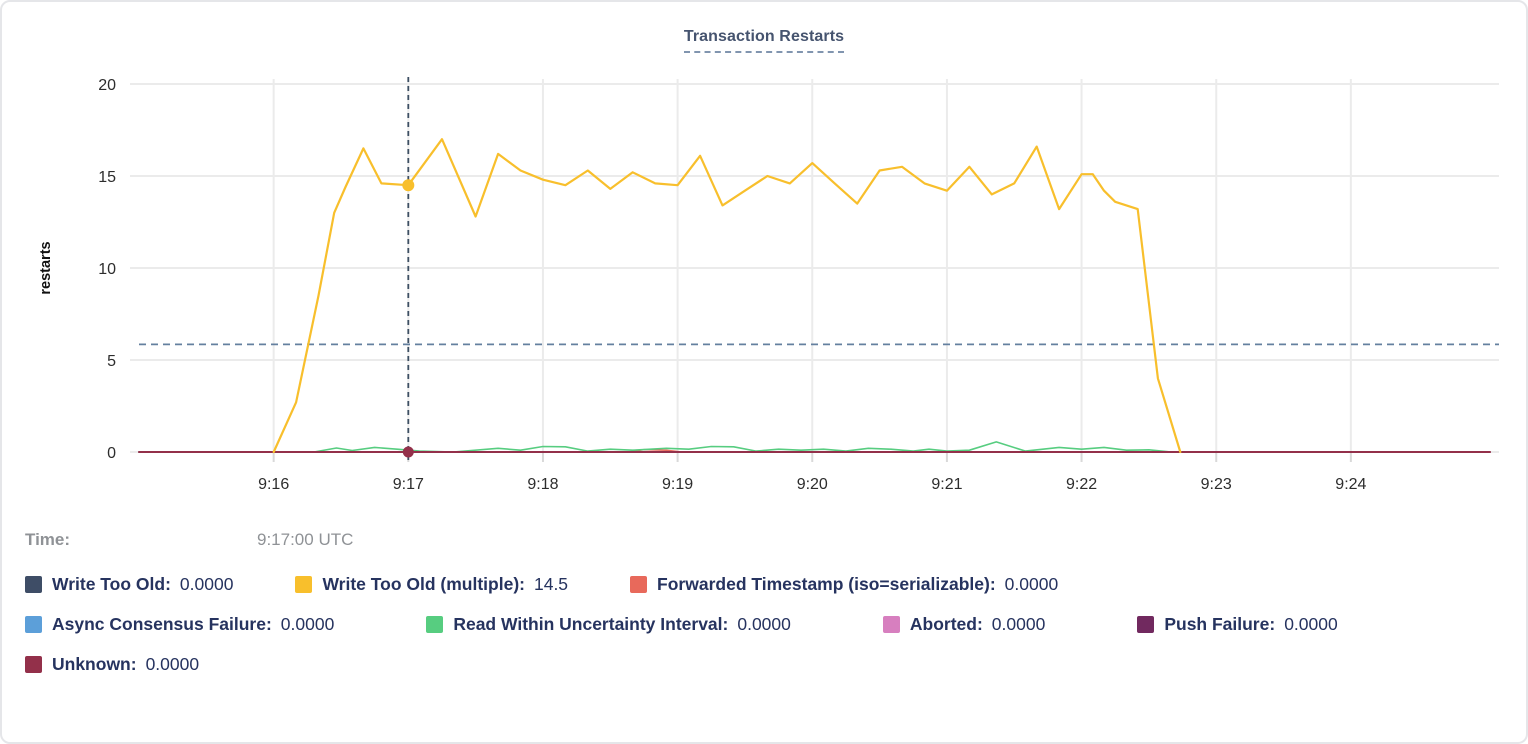  I want to click on x-axis-tick-label: 9:17, so click(408, 484).